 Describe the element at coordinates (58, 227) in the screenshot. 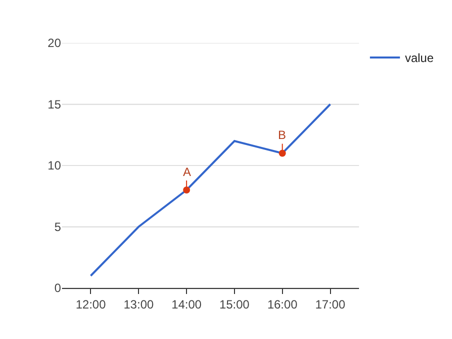

I see `y-tick-label: 5` at that location.